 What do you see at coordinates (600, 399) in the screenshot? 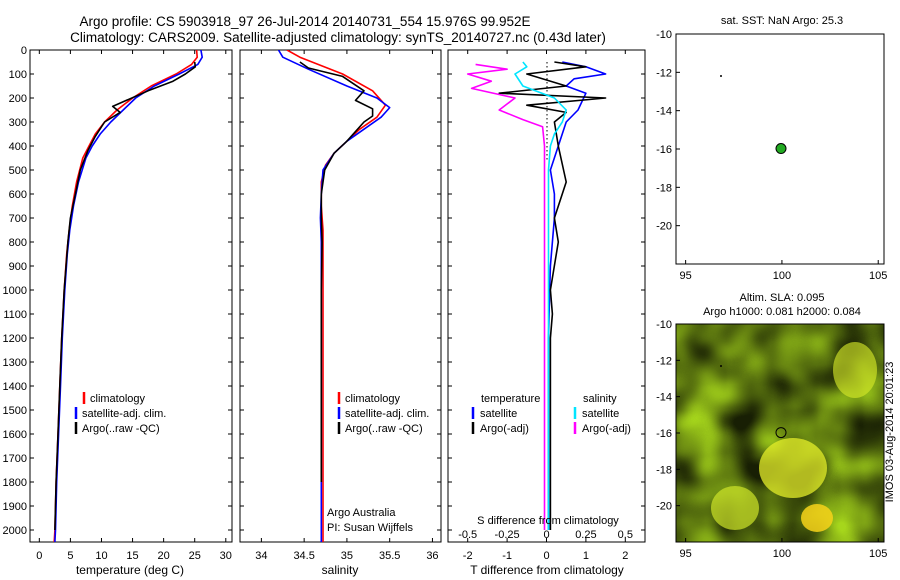
I see `legend-title-salinity: salinity` at bounding box center [600, 399].